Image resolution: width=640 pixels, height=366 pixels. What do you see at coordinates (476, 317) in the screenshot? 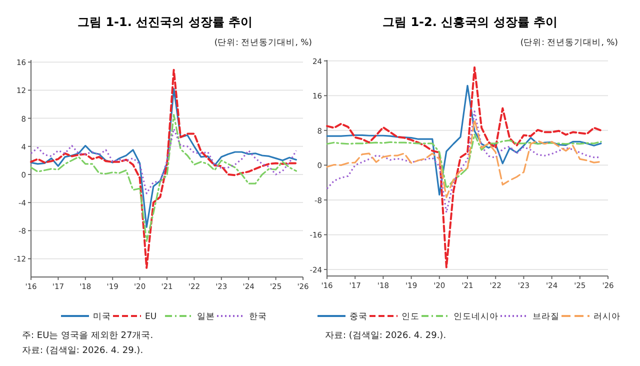
I see `legend-label: 인도네시아` at bounding box center [476, 317].